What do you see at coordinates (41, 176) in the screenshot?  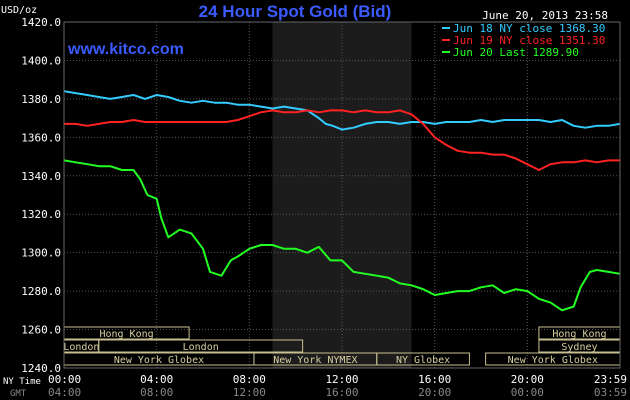 I see `y-tick-label: 1340.0` at bounding box center [41, 176].